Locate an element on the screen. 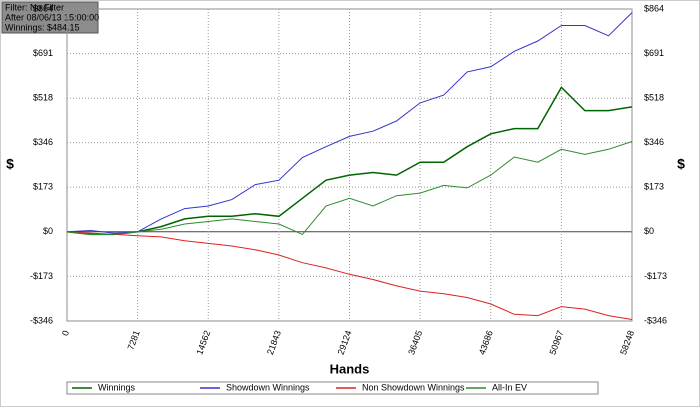 The image size is (700, 407). info-text: Winnings: $484.15 is located at coordinates (42, 27).